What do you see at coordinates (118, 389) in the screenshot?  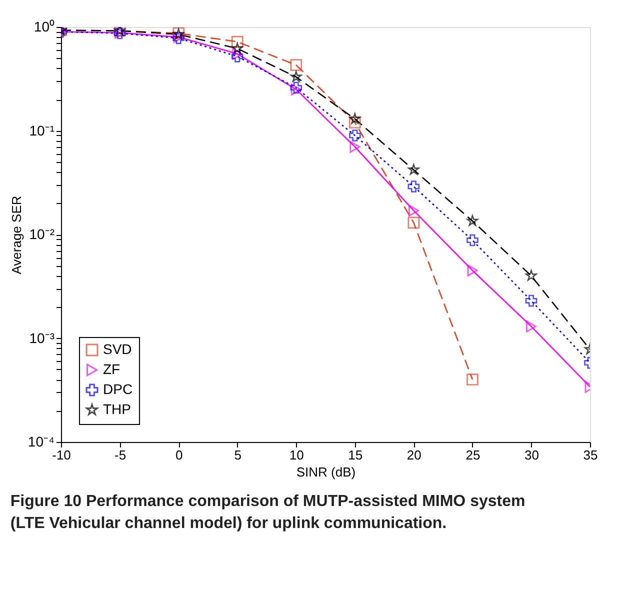 I see `legend-label: DPC` at bounding box center [118, 389].